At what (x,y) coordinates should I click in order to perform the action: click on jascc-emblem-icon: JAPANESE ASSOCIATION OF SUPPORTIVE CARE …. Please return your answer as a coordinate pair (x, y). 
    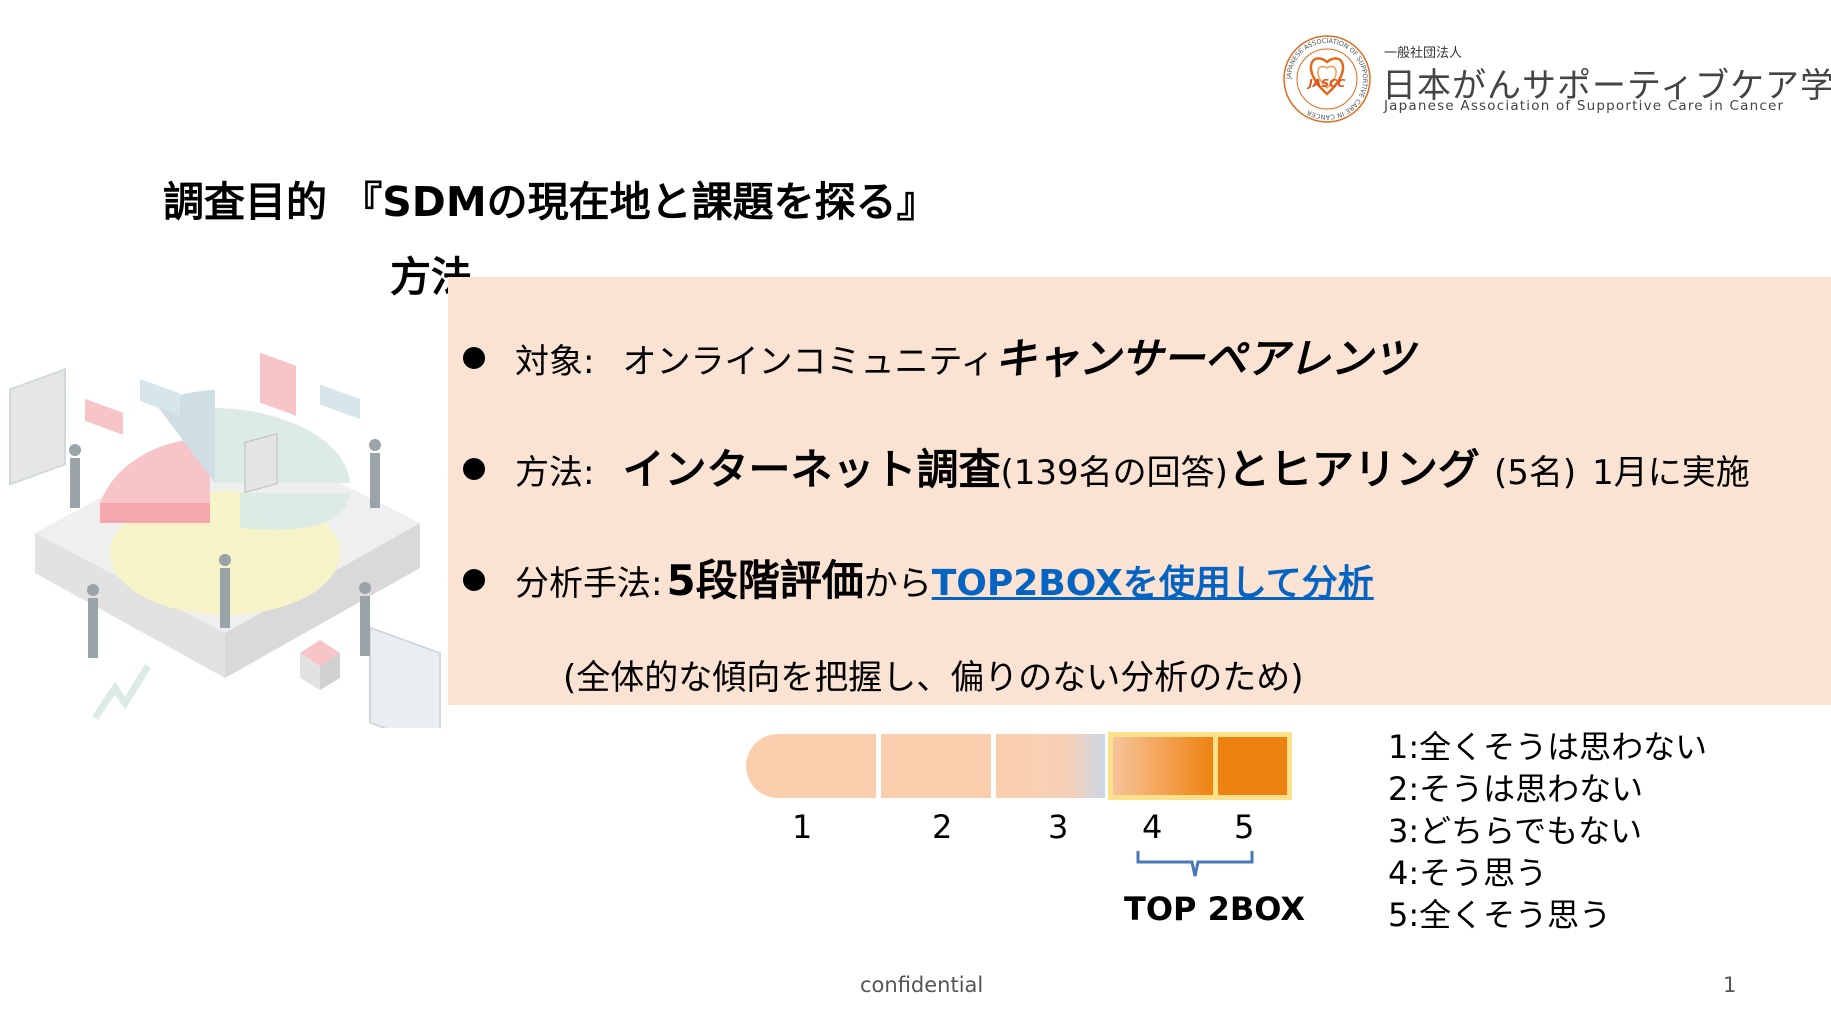
    Looking at the image, I should click on (1327, 79).